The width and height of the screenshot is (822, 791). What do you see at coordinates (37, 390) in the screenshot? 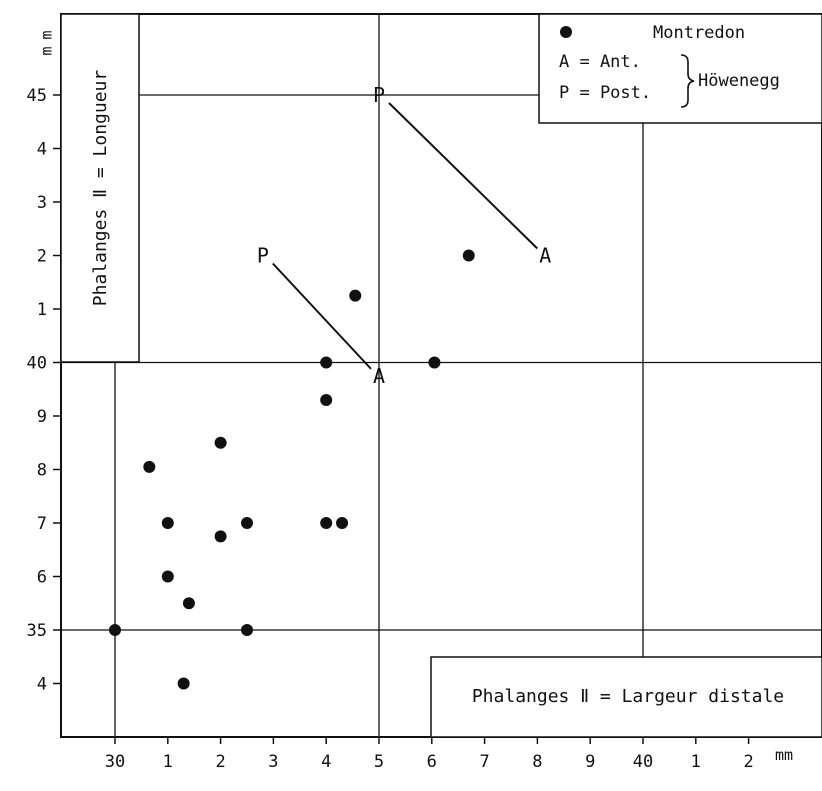
I see `y-tick-labels: 4 35 6 7 8 9 40 1 2 3 4 45` at bounding box center [37, 390].